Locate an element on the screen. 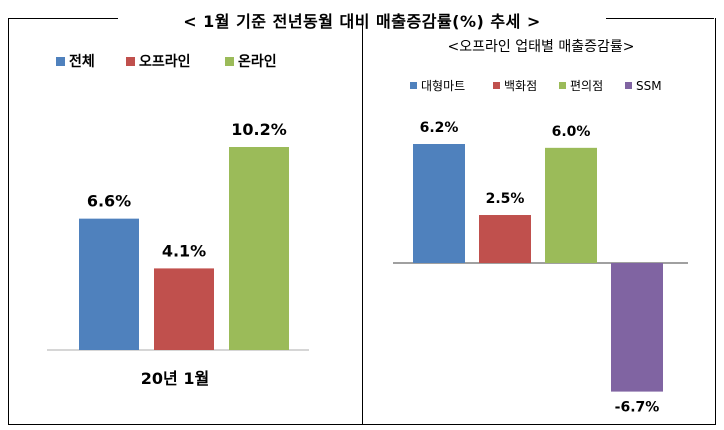 The image size is (724, 430). legend-label-0: 대형마트 is located at coordinates (443, 86).